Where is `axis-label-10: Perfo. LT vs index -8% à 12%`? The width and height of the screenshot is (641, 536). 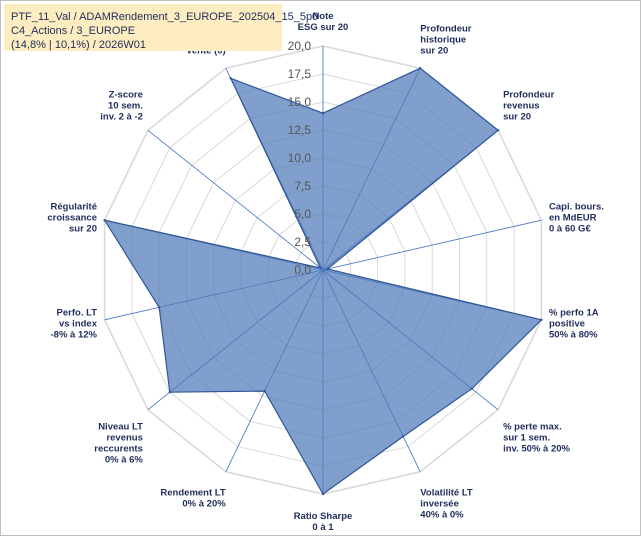 axis-label-10: Perfo. LT vs index -8% à 12% is located at coordinates (74, 324).